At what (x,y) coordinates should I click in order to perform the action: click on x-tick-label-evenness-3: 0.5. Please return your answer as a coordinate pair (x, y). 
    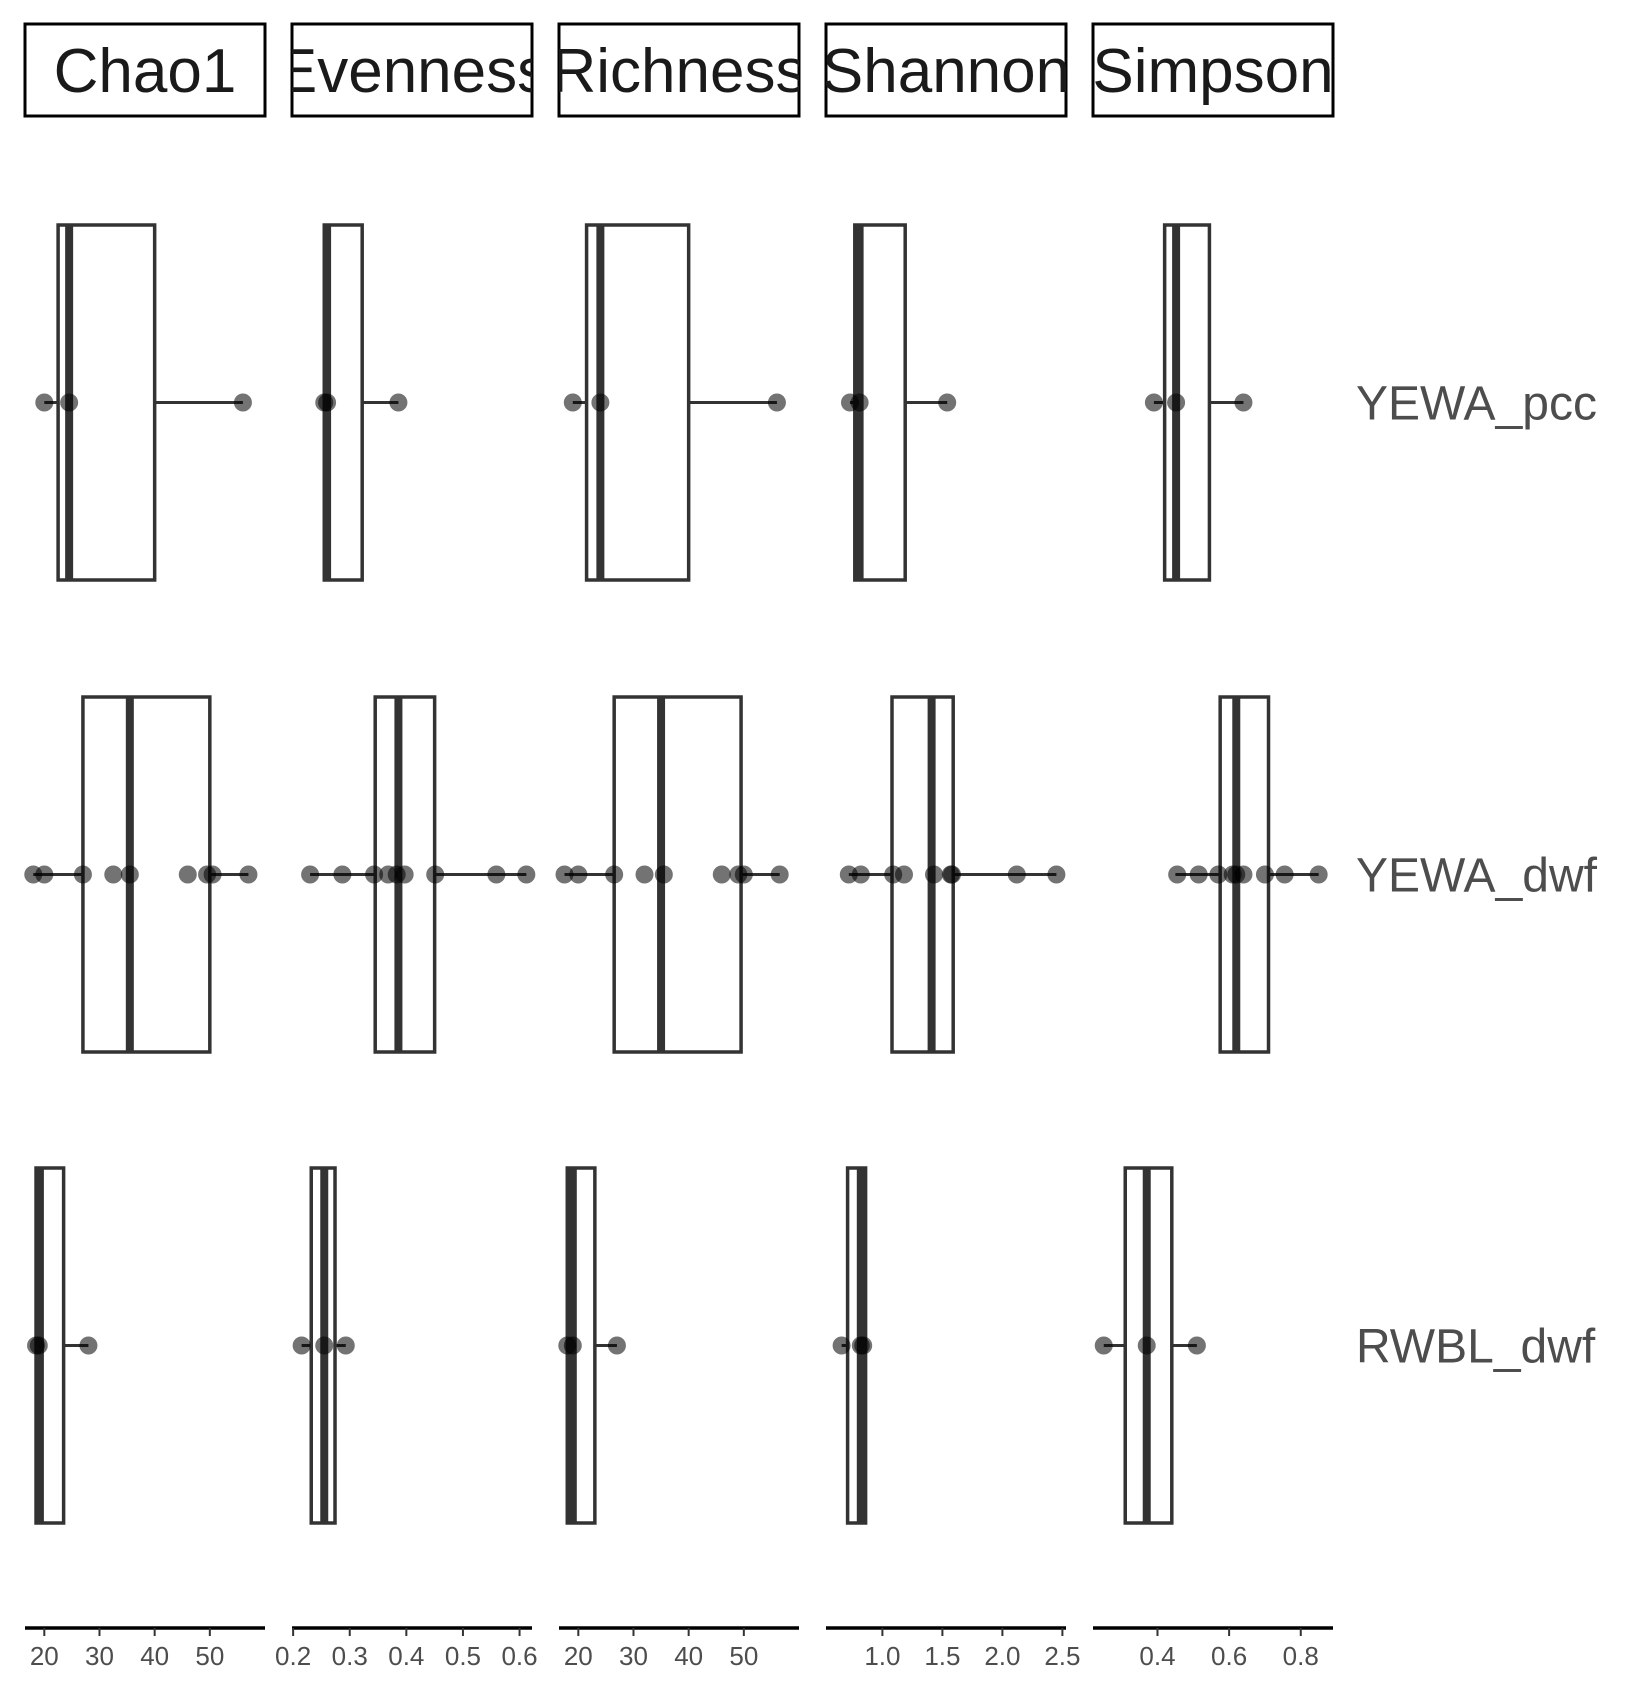
    Looking at the image, I should click on (463, 1656).